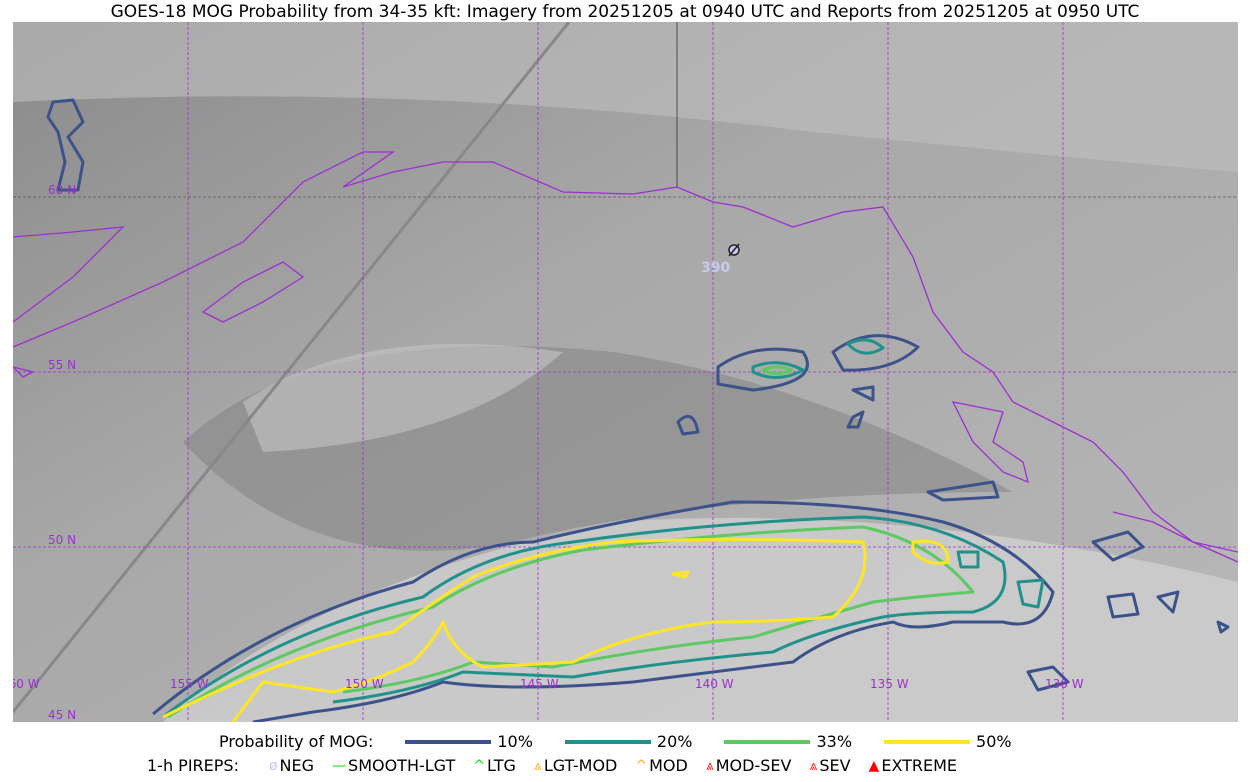  Describe the element at coordinates (403, 397) in the screenshot. I see `cloud-patch` at that location.